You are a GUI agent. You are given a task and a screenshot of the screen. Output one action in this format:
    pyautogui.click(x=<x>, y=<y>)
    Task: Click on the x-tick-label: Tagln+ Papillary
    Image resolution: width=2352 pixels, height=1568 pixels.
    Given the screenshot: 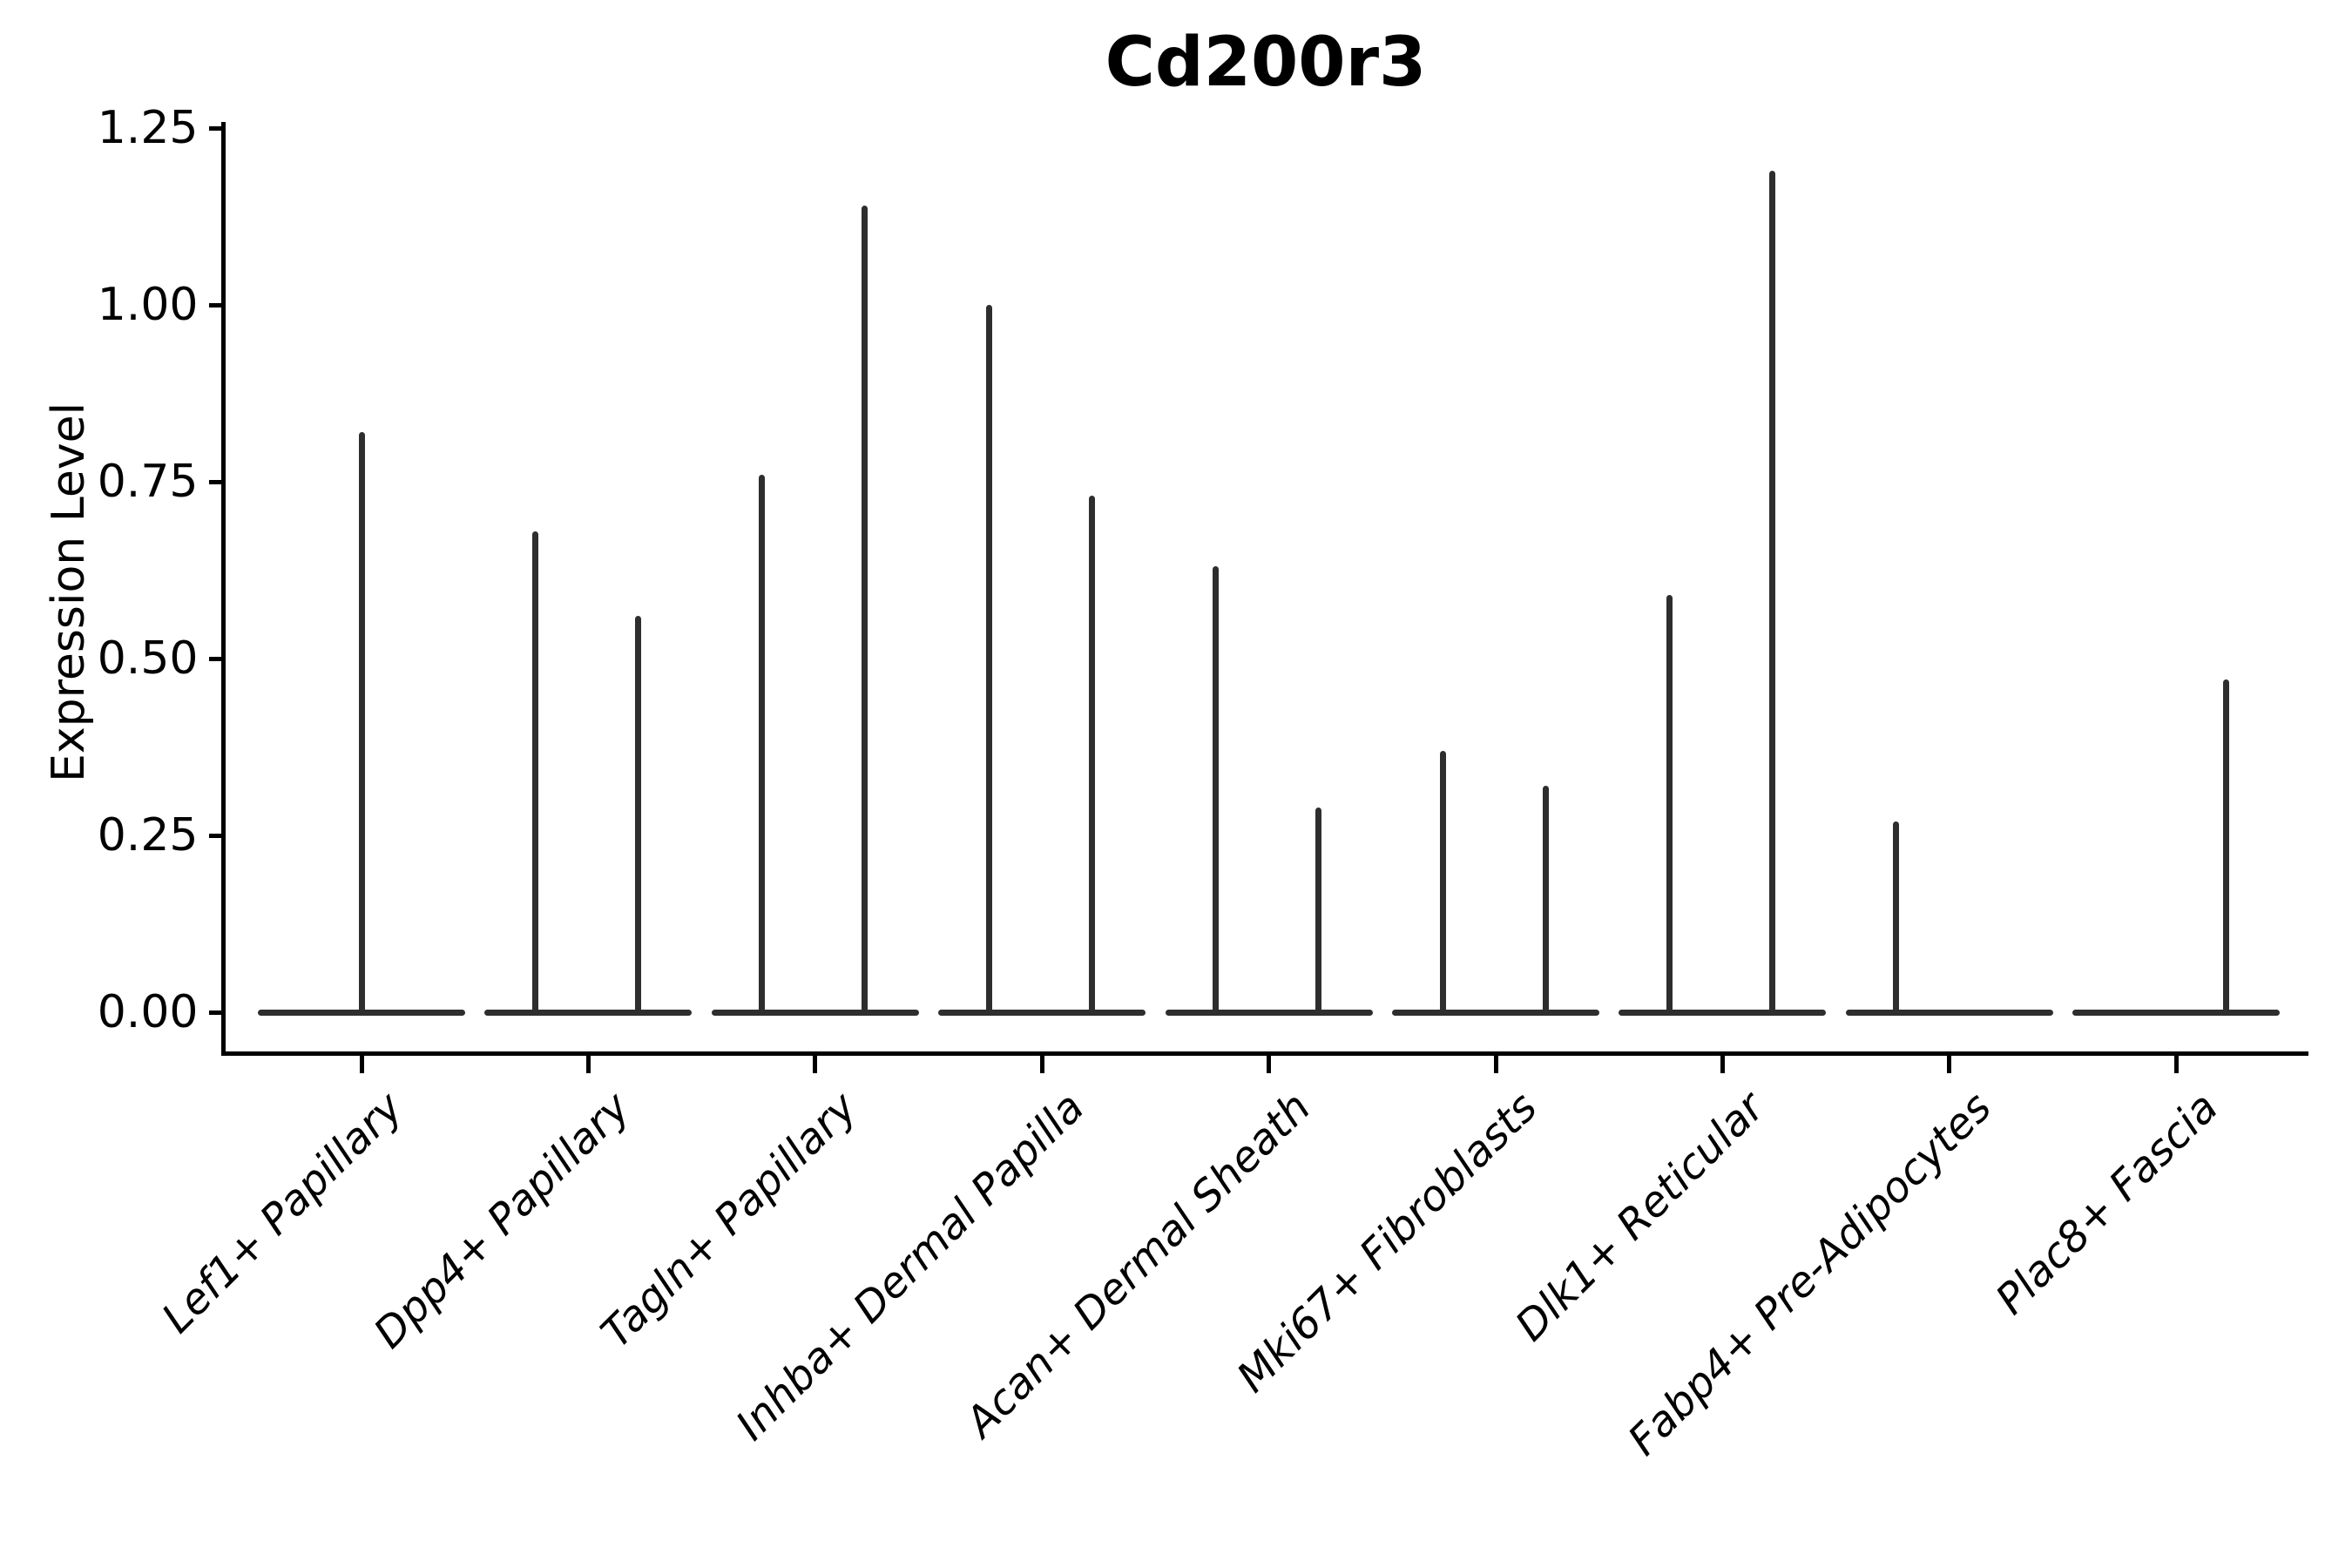 What is the action you would take?
    pyautogui.click(x=729, y=1221)
    